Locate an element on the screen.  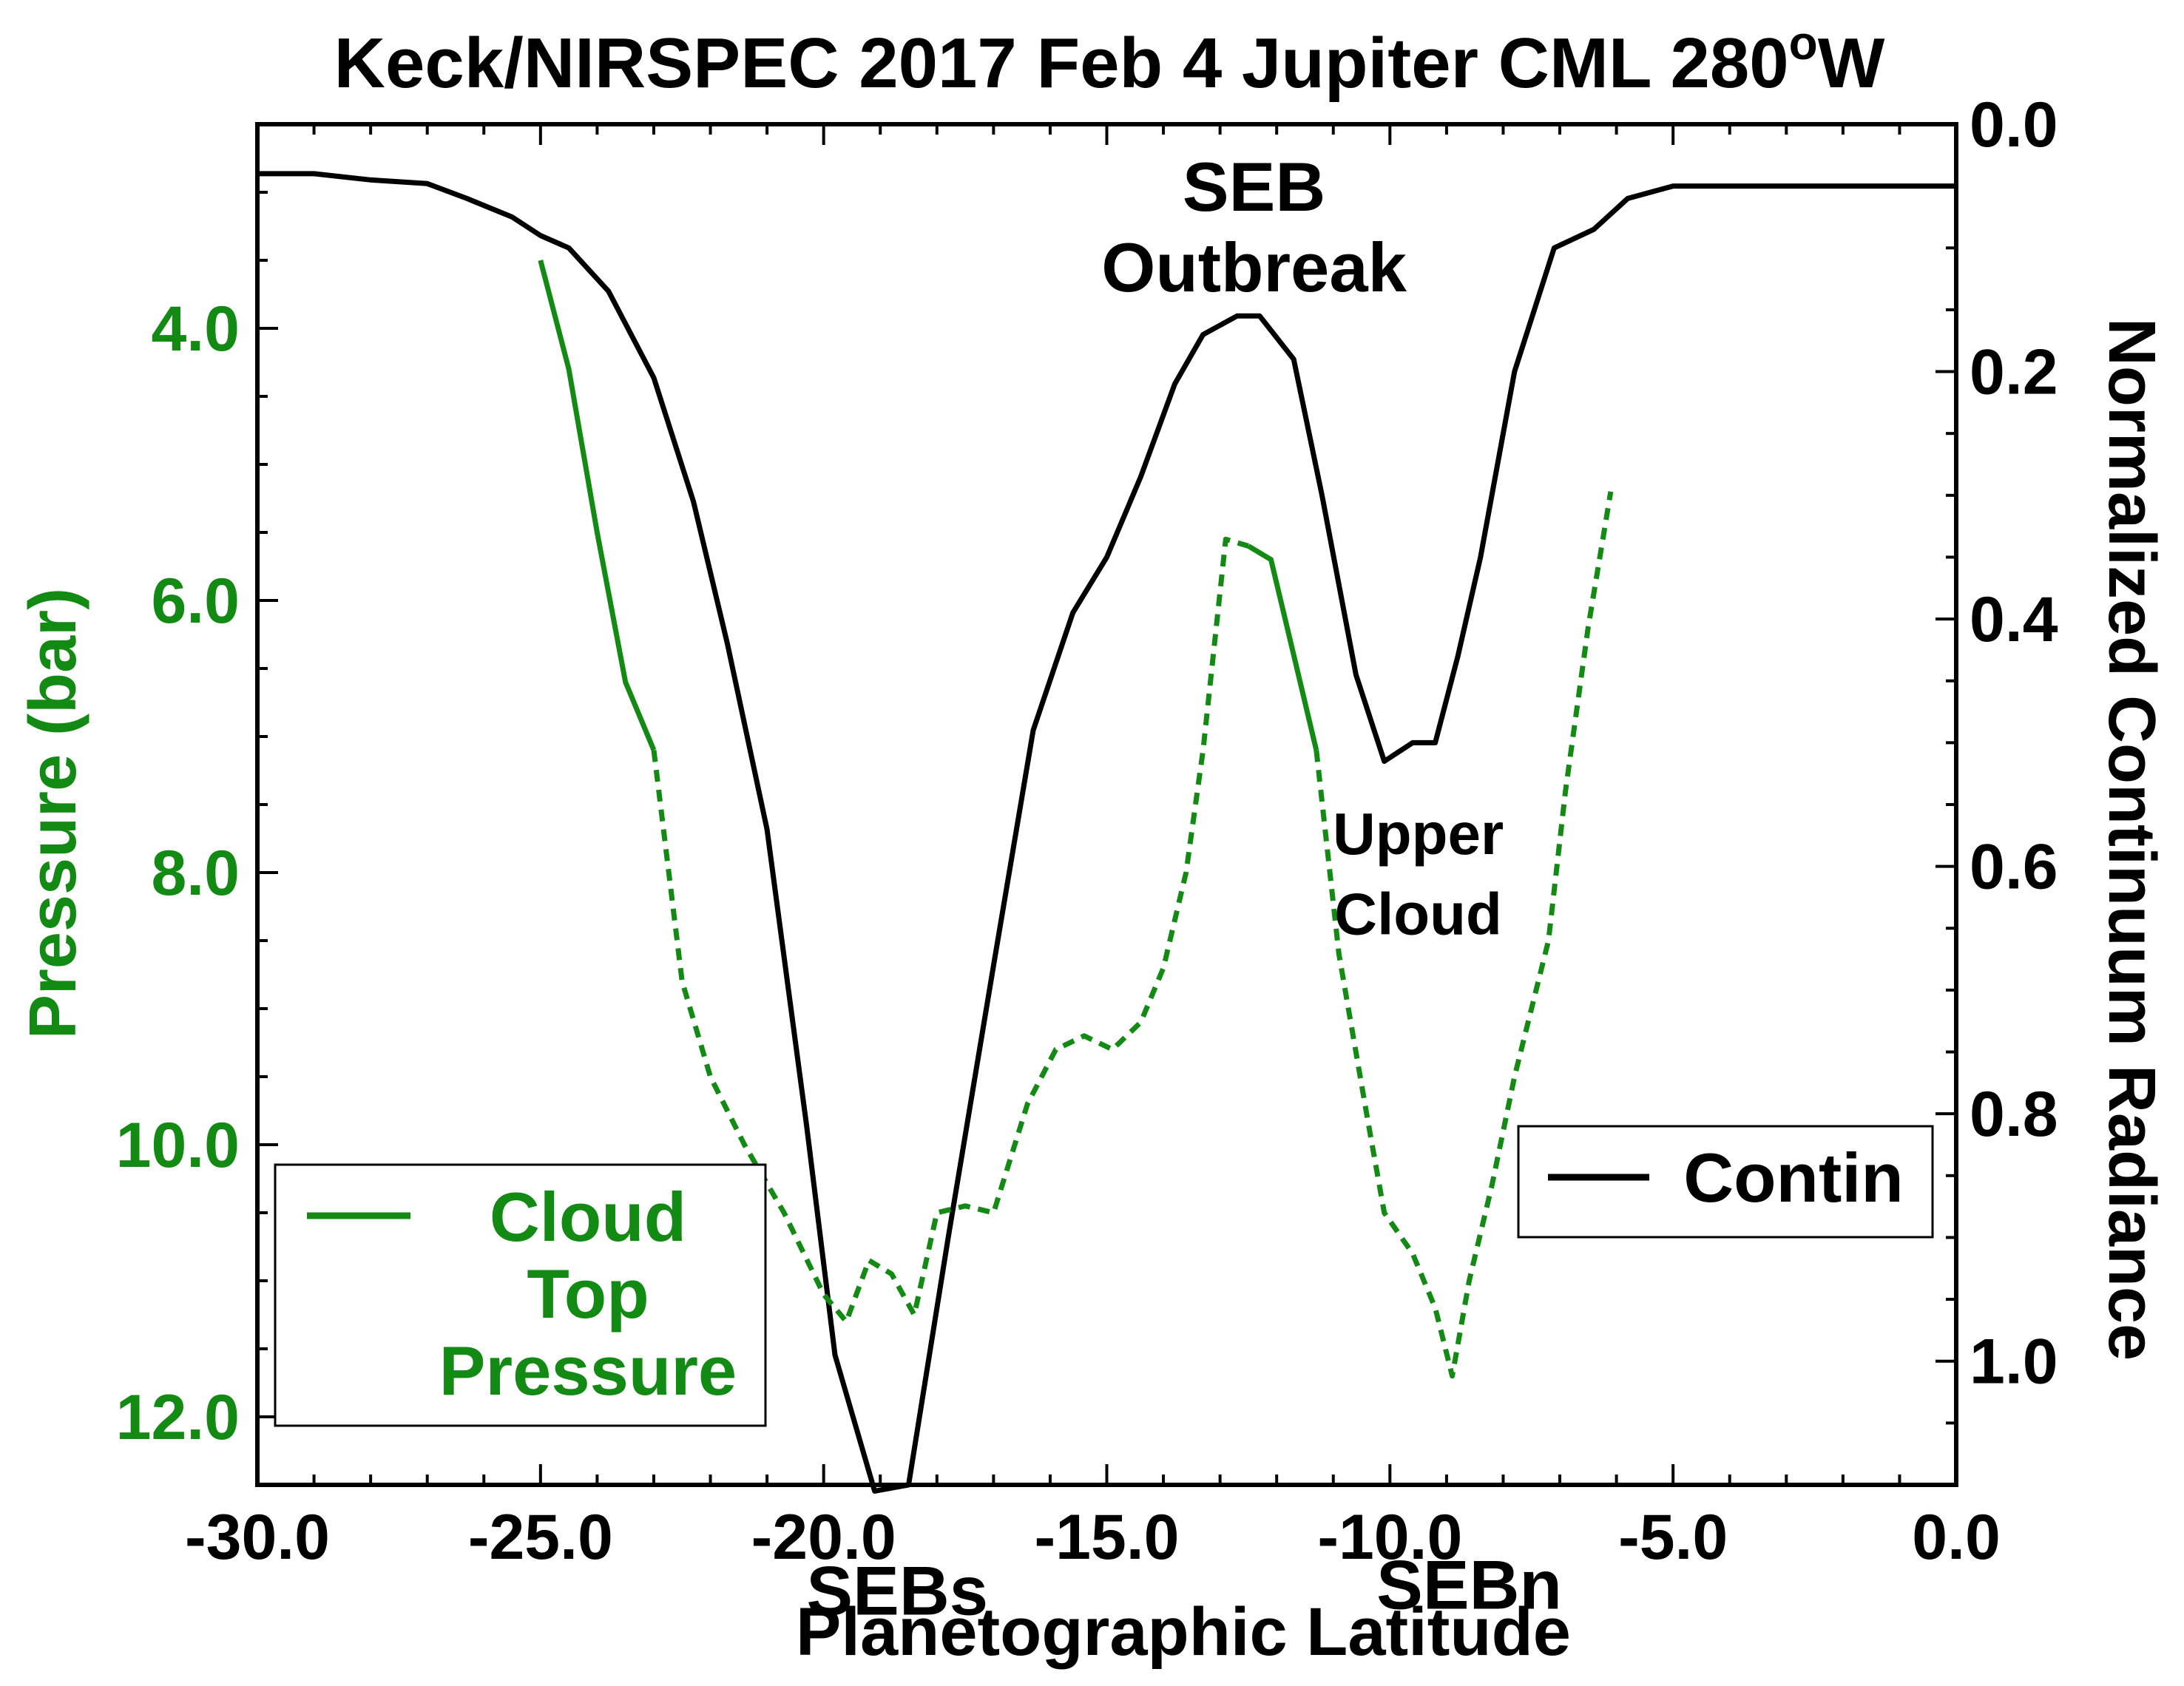
y-right-tick-label: 0.8 is located at coordinates (2014, 1114).